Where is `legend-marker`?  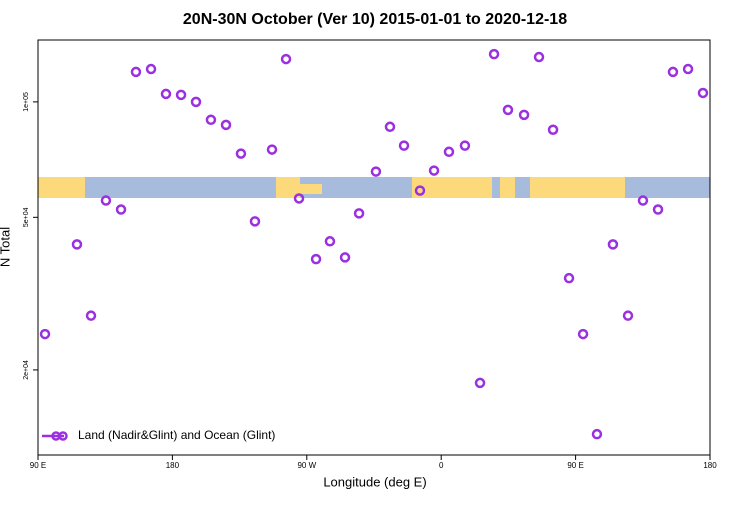
legend-marker is located at coordinates (63, 436).